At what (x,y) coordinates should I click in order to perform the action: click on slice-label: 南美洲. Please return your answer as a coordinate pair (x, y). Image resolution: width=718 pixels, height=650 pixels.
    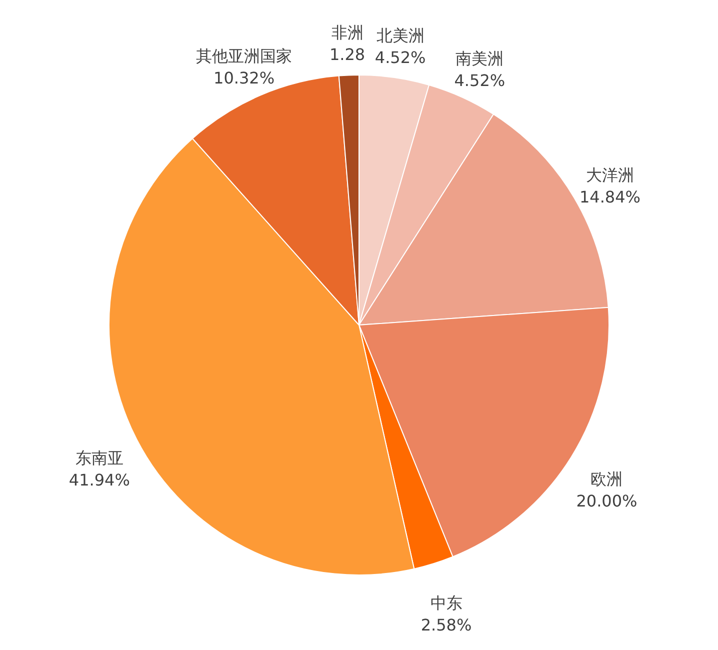
    Looking at the image, I should click on (480, 58).